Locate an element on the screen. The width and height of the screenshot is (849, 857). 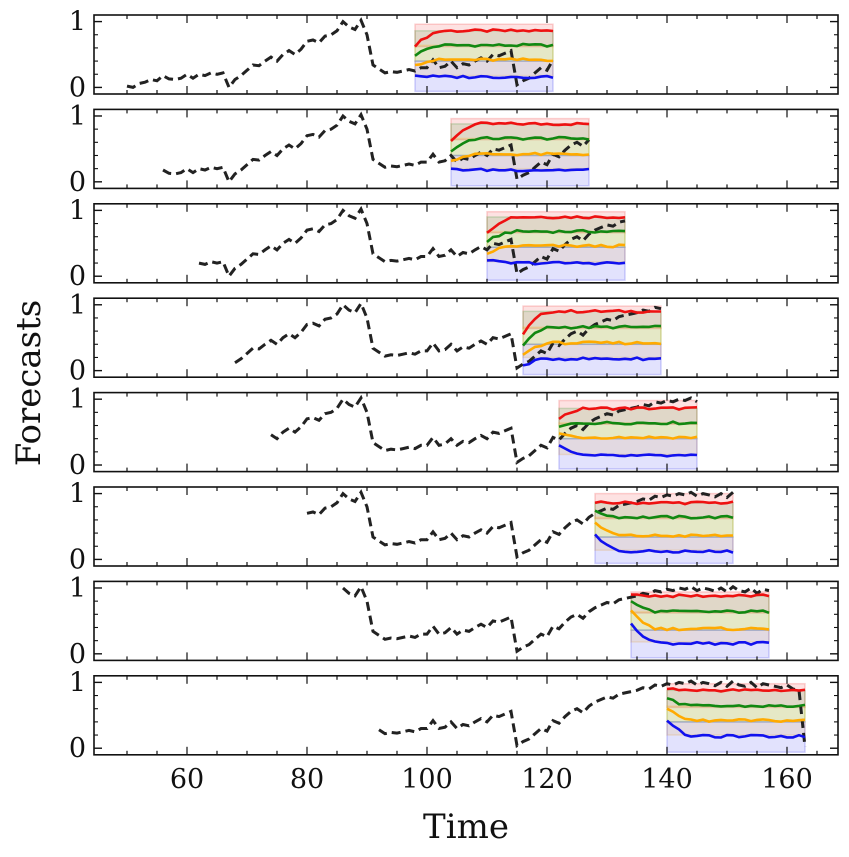
panel-1: 01 is located at coordinates (454, 55).